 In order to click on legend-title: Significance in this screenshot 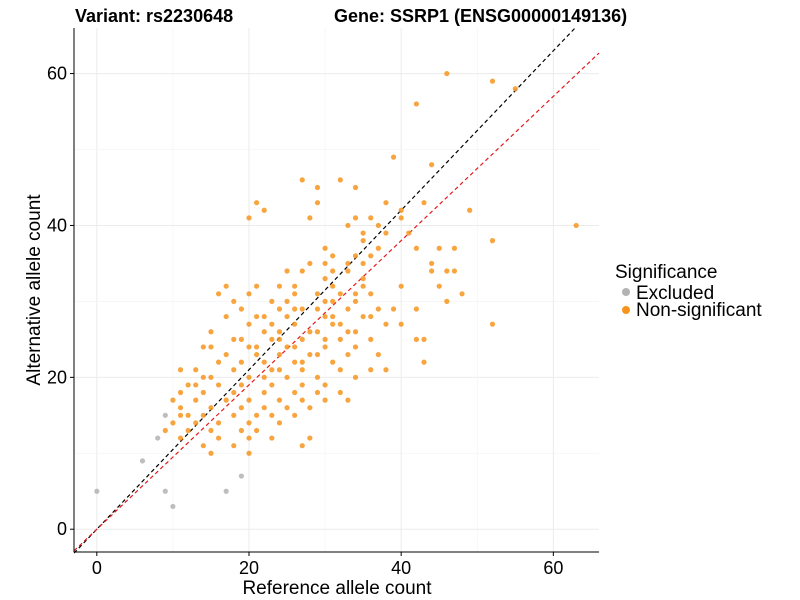, I will do `click(666, 272)`.